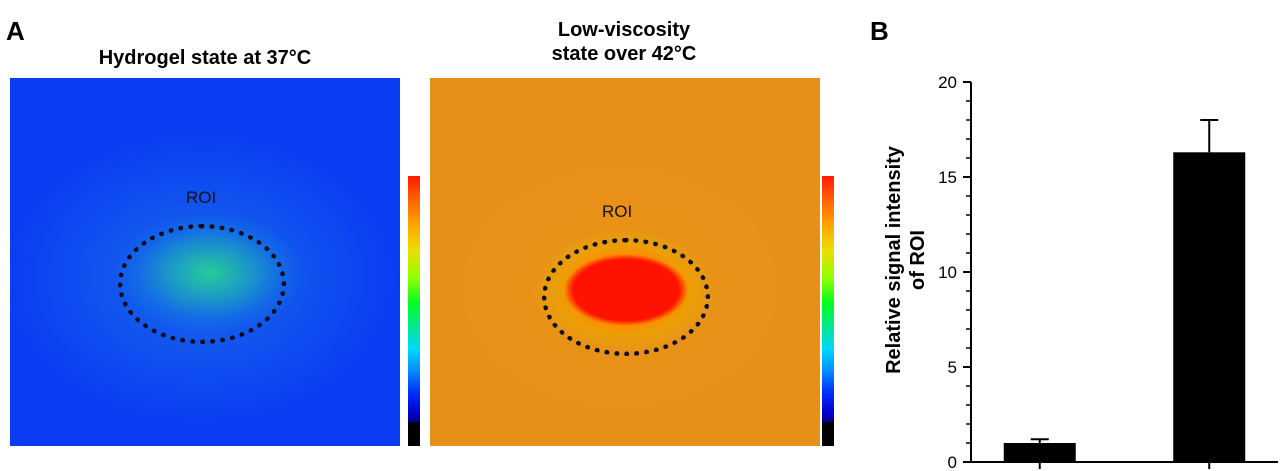 Image resolution: width=1281 pixels, height=471 pixels. I want to click on y-axis-title-line-1: Relative signal intensity, so click(894, 259).